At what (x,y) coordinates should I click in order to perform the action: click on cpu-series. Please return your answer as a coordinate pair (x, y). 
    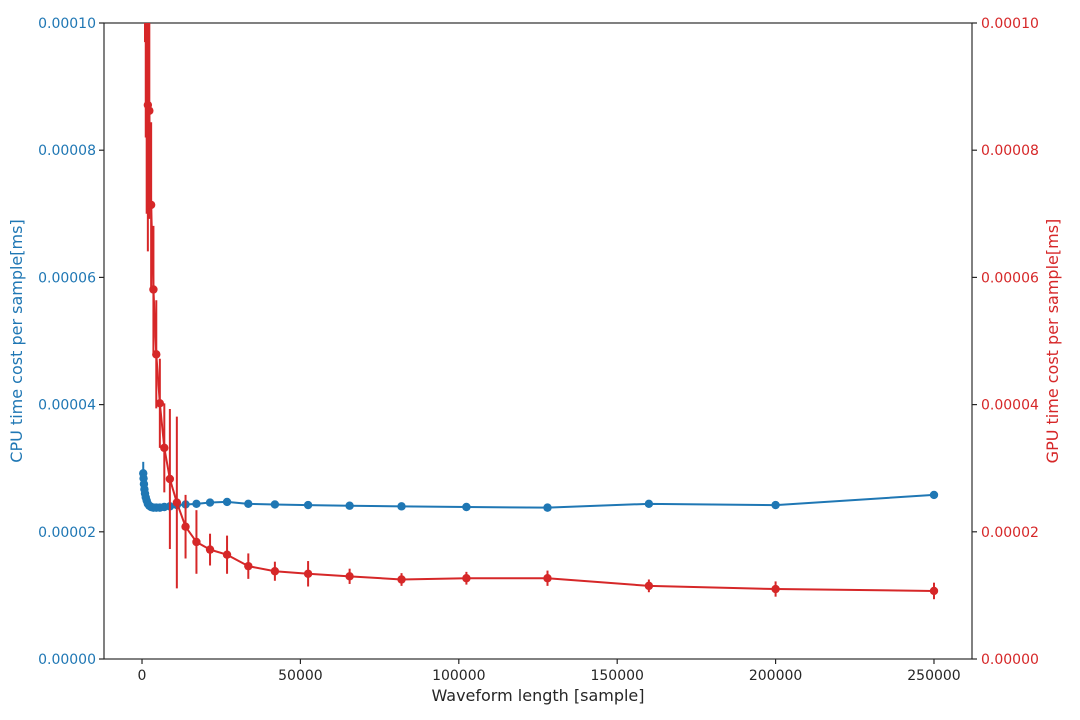
    Looking at the image, I should click on (539, 486).